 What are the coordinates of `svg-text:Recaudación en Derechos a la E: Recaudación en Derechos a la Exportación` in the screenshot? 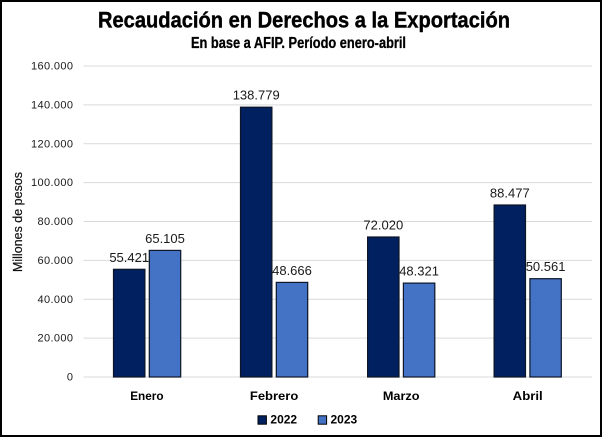 It's located at (304, 19).